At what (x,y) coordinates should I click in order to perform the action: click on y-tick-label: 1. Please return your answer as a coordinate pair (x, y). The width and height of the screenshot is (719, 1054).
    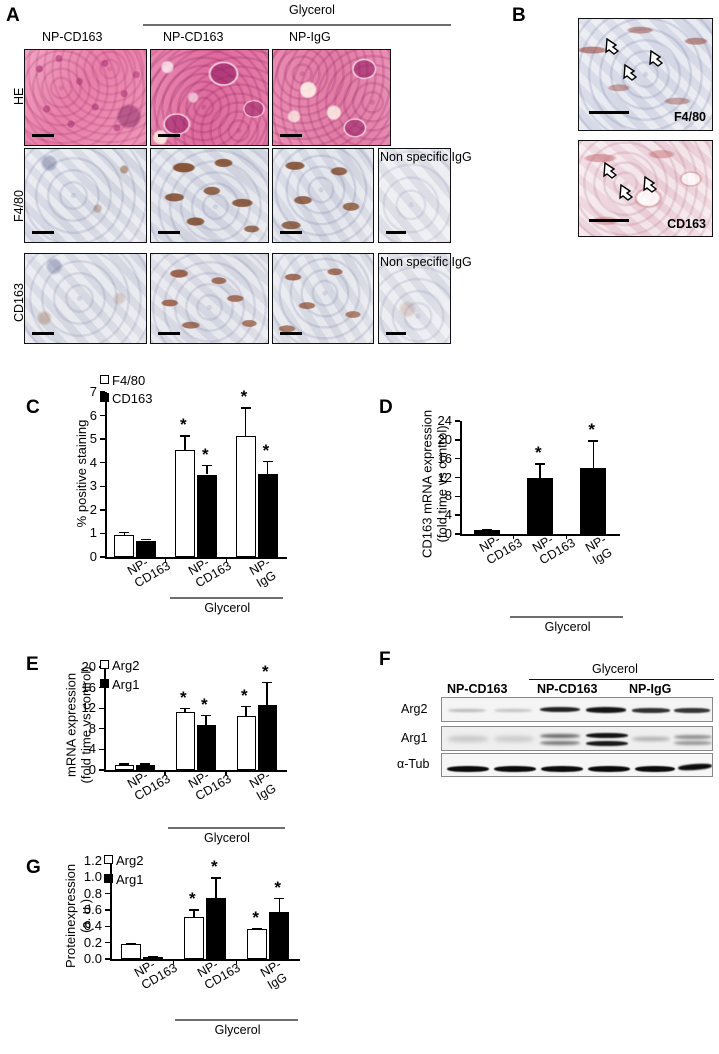
    Looking at the image, I should click on (93, 533).